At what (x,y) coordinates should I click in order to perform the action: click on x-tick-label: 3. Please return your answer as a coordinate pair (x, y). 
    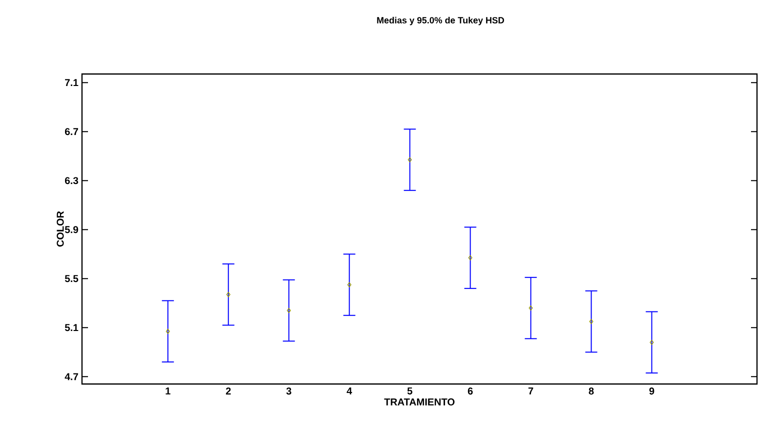
    Looking at the image, I should click on (289, 391).